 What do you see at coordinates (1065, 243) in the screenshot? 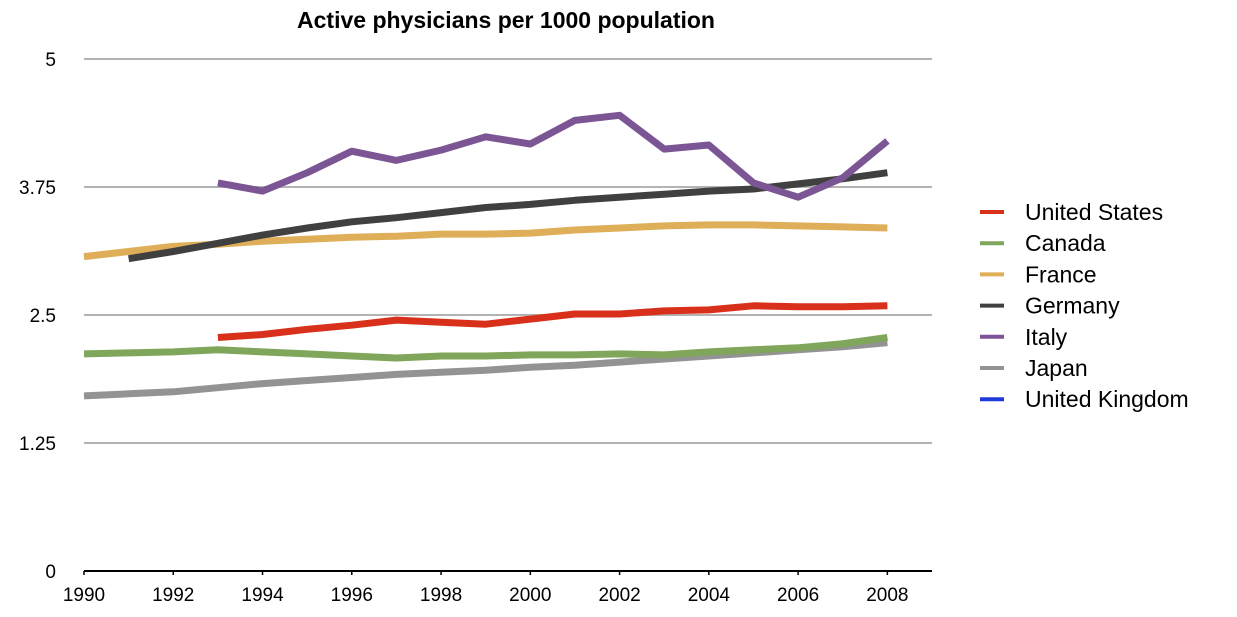
I see `legend-label-canada: Canada` at bounding box center [1065, 243].